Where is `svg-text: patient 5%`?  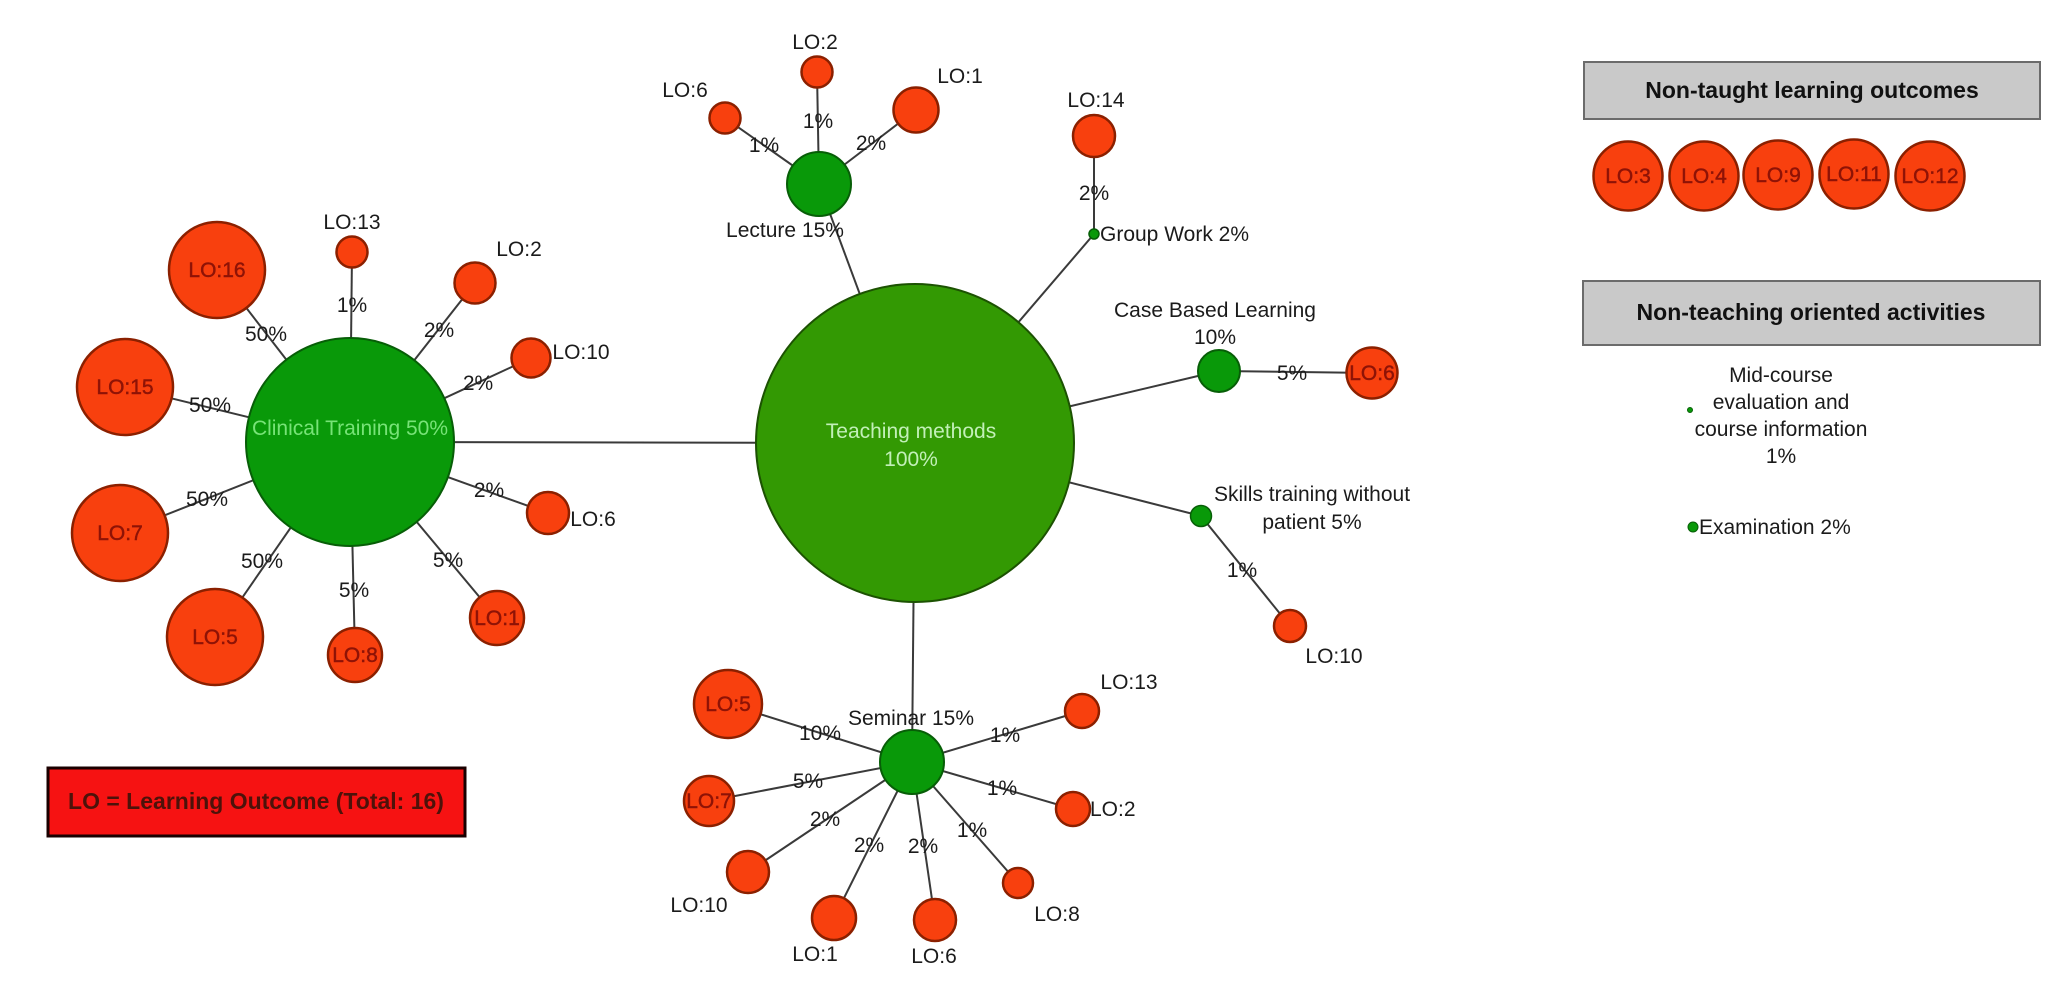
svg-text: patient 5% is located at coordinates (1311, 522).